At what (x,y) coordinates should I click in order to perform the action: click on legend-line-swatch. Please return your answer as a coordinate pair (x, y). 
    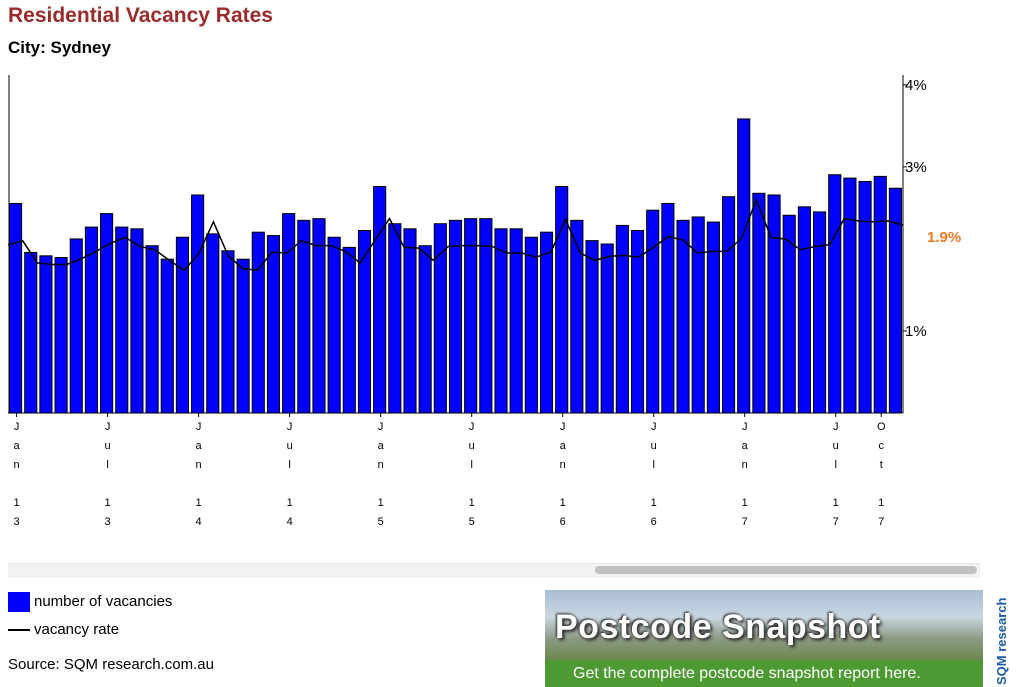
    Looking at the image, I should click on (19, 630).